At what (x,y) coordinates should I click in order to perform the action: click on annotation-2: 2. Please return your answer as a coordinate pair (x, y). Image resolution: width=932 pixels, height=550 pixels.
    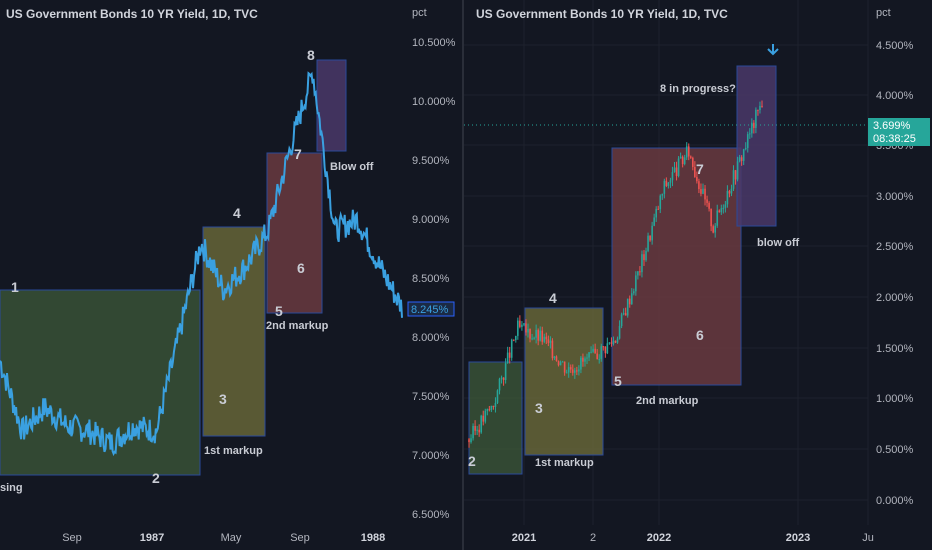
    Looking at the image, I should click on (472, 461).